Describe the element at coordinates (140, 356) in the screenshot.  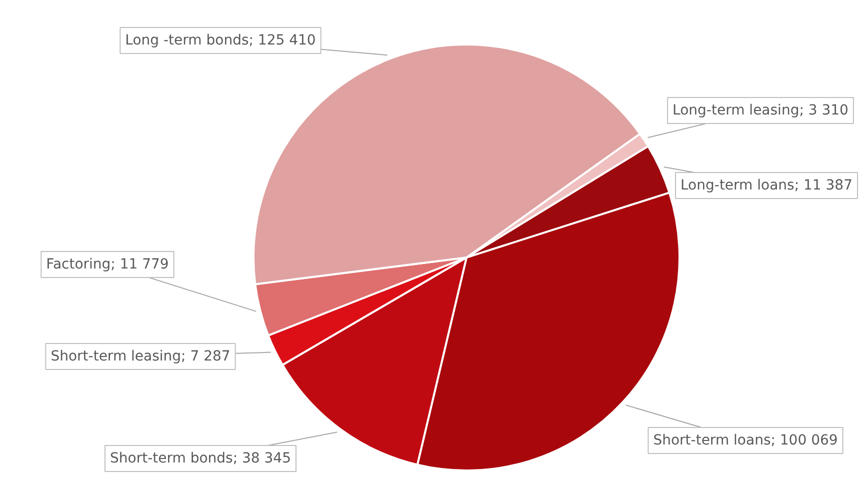
I see `slice-label: Short-term leasing; 7 287` at that location.